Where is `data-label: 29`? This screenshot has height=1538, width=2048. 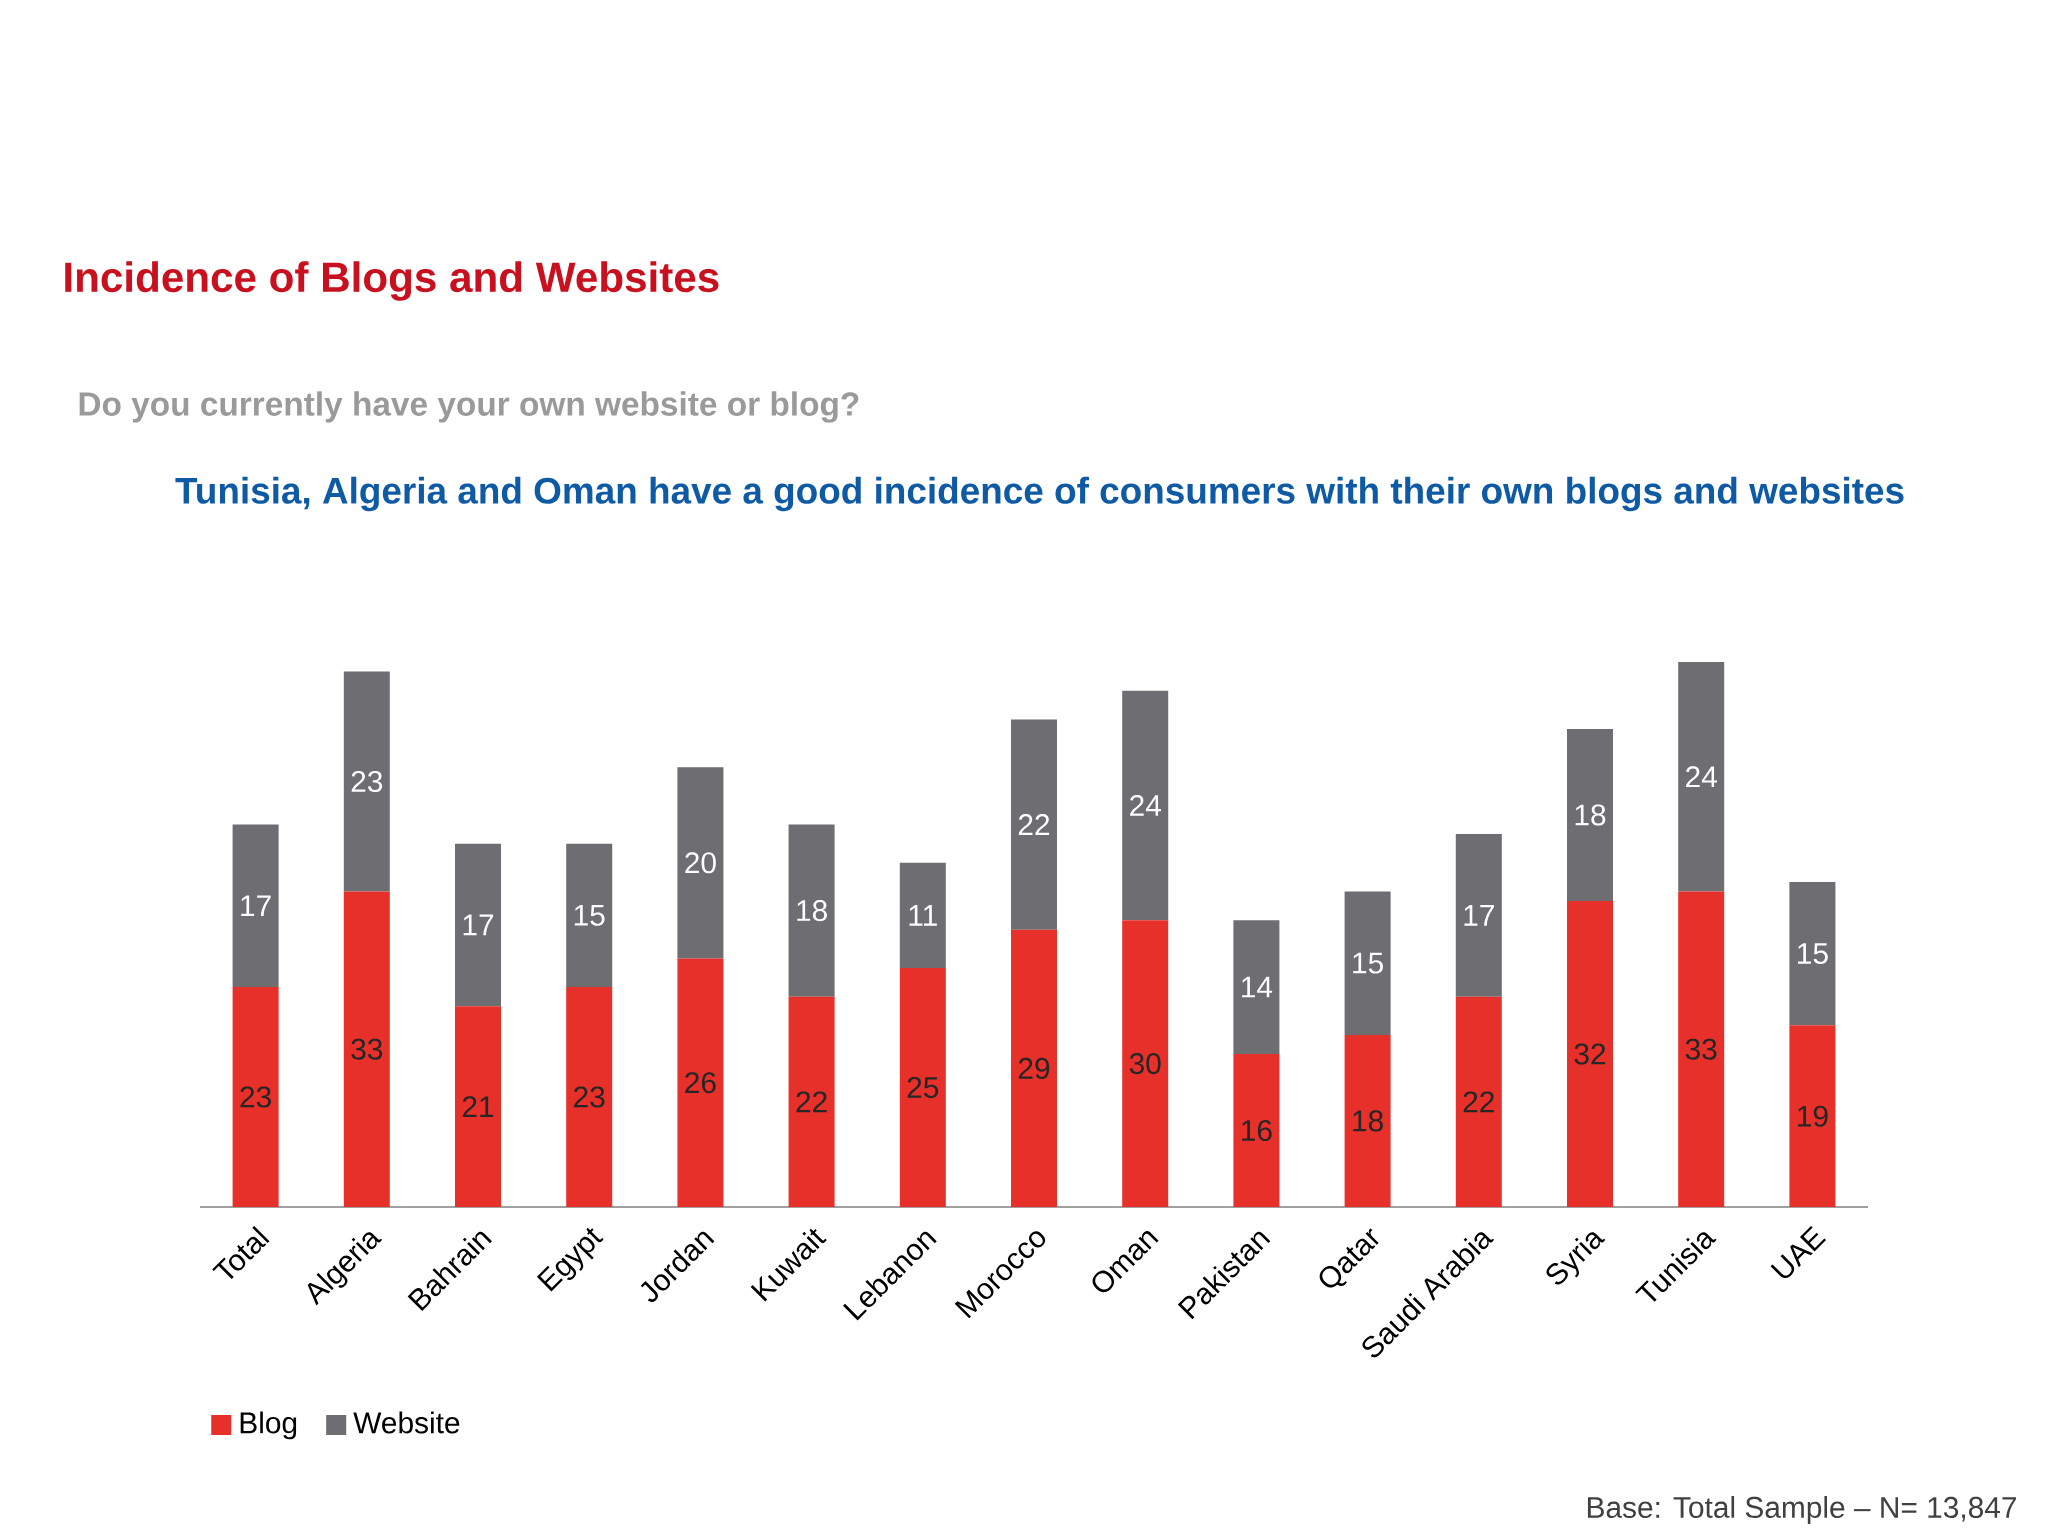 data-label: 29 is located at coordinates (1034, 1068).